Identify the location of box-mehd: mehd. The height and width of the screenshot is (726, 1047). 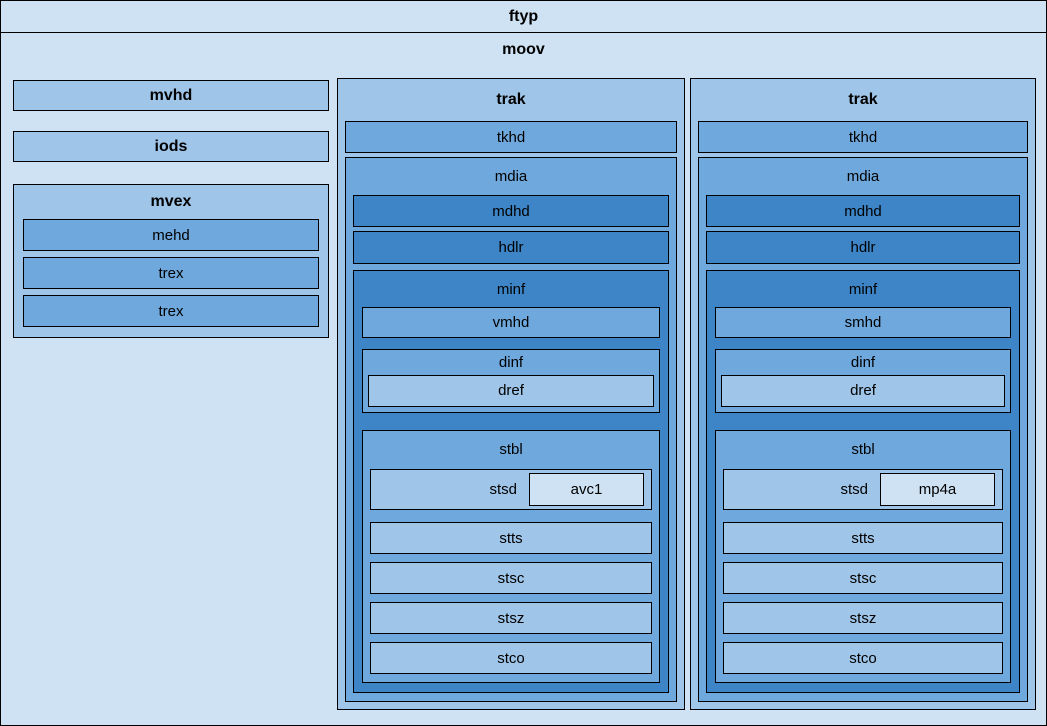
(171, 235).